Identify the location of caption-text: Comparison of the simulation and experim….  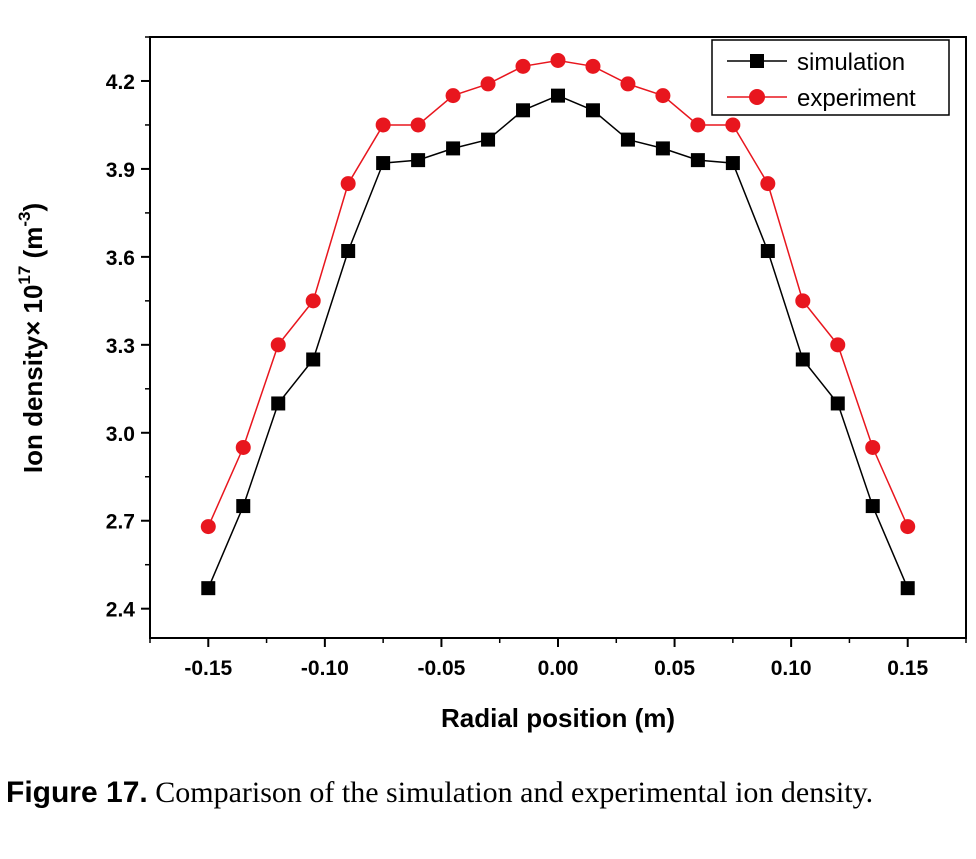
(510, 792).